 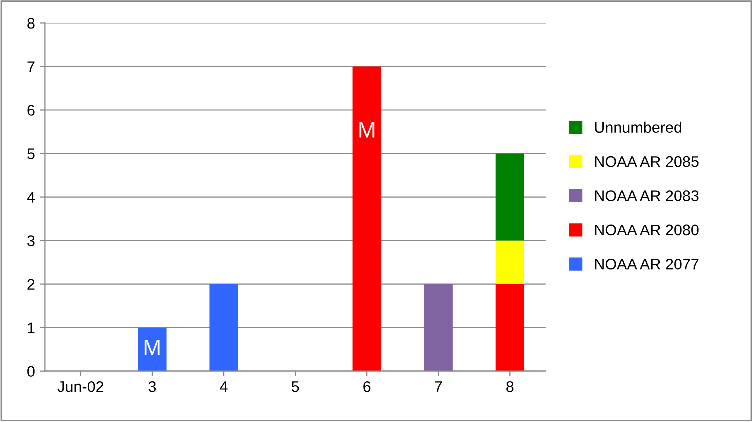 What do you see at coordinates (31, 241) in the screenshot?
I see `y-tick-label: 3` at bounding box center [31, 241].